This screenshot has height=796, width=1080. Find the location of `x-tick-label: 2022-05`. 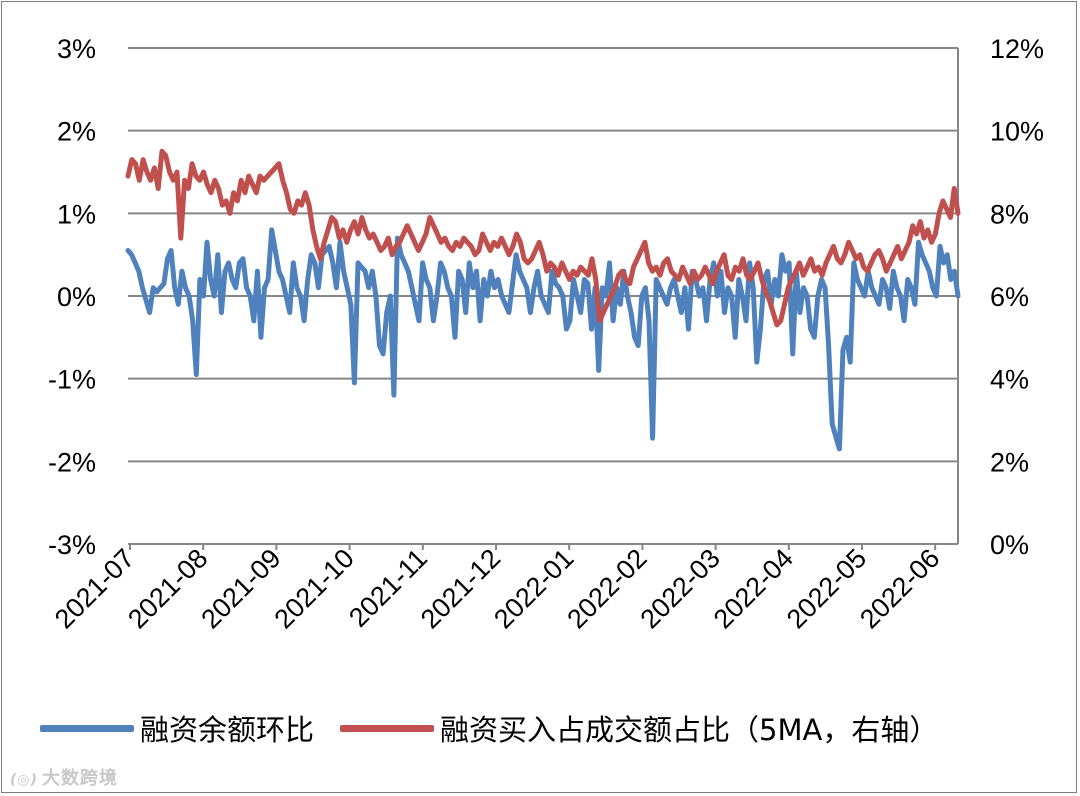

x-tick-label: 2022-05 is located at coordinates (826, 588).